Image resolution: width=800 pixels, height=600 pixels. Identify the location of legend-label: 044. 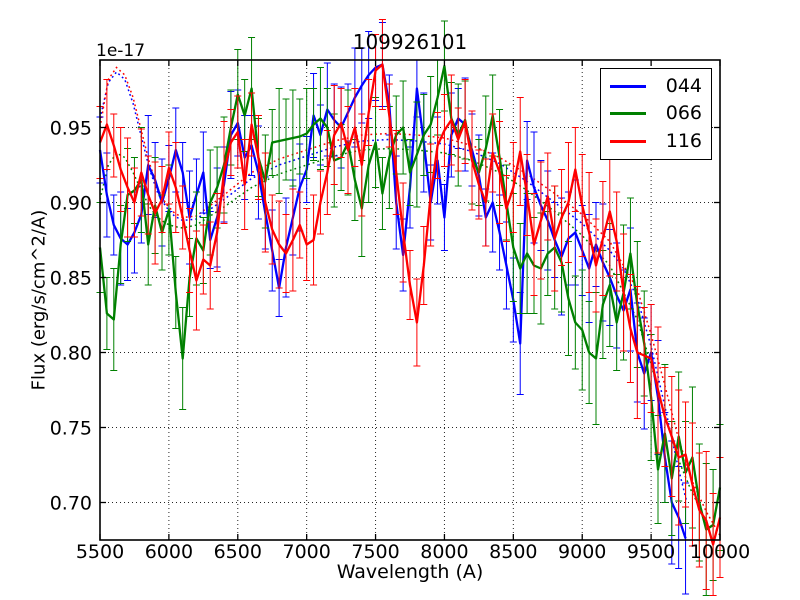
(683, 86).